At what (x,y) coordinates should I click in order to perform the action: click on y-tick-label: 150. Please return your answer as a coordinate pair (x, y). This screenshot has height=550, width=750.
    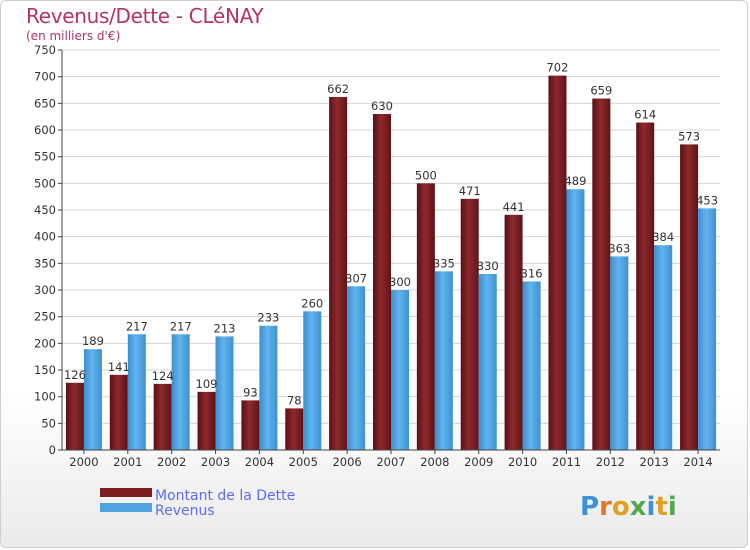
    Looking at the image, I should click on (45, 370).